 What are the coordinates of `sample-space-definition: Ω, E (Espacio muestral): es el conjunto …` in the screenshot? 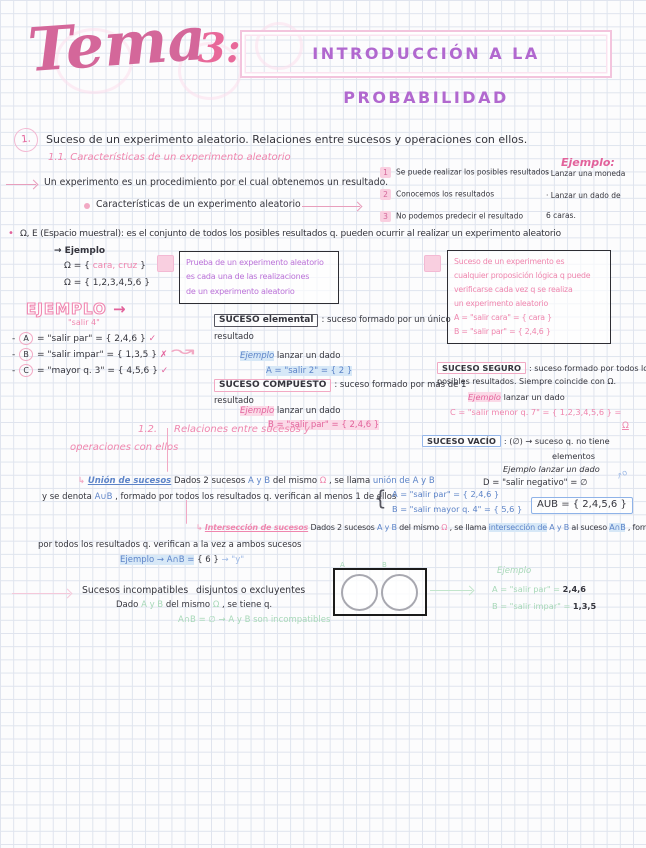 It's located at (290, 234).